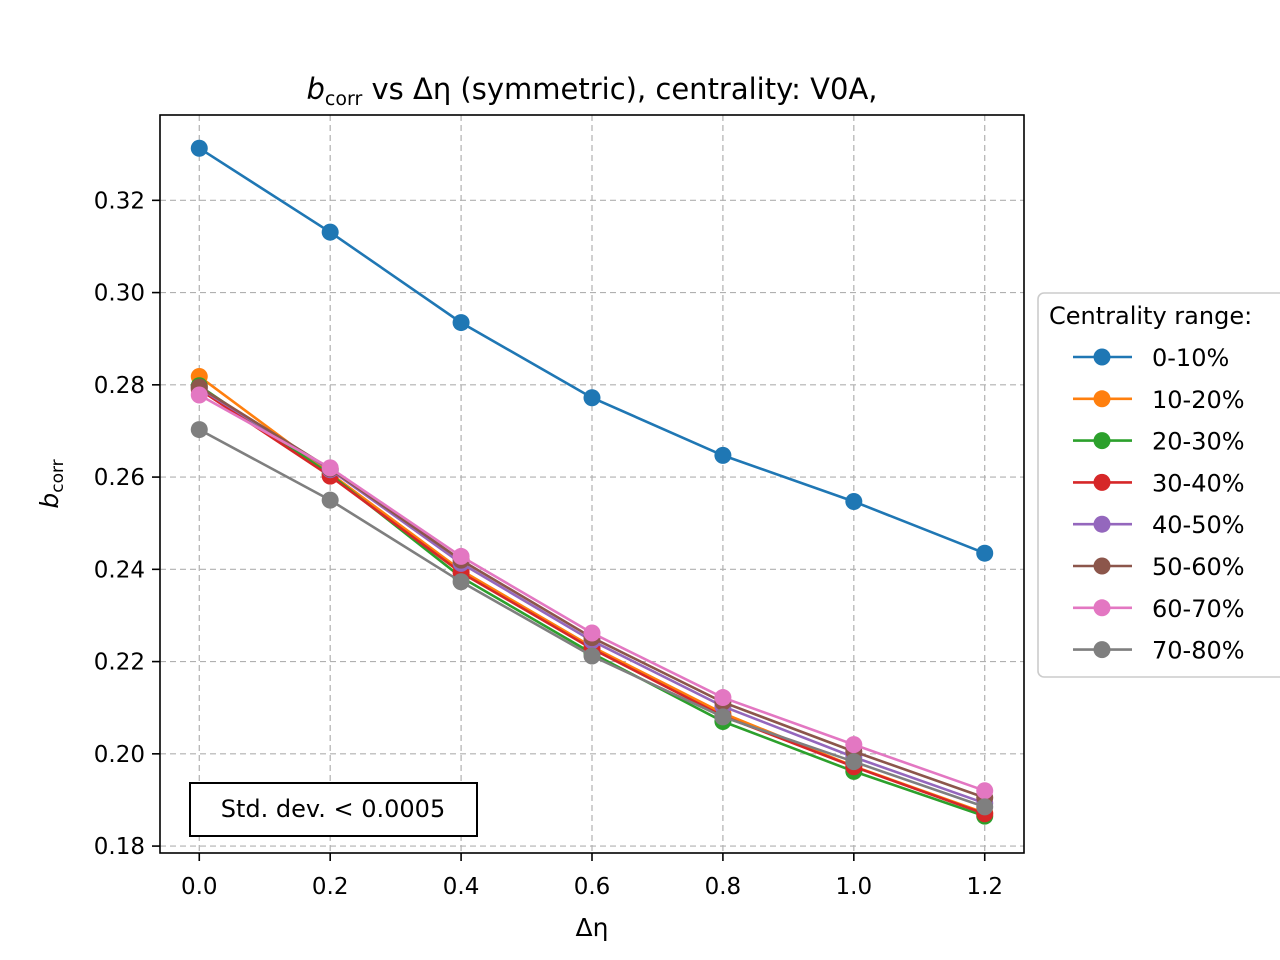  Describe the element at coordinates (1198, 442) in the screenshot. I see `legend-label: 20-30%` at that location.